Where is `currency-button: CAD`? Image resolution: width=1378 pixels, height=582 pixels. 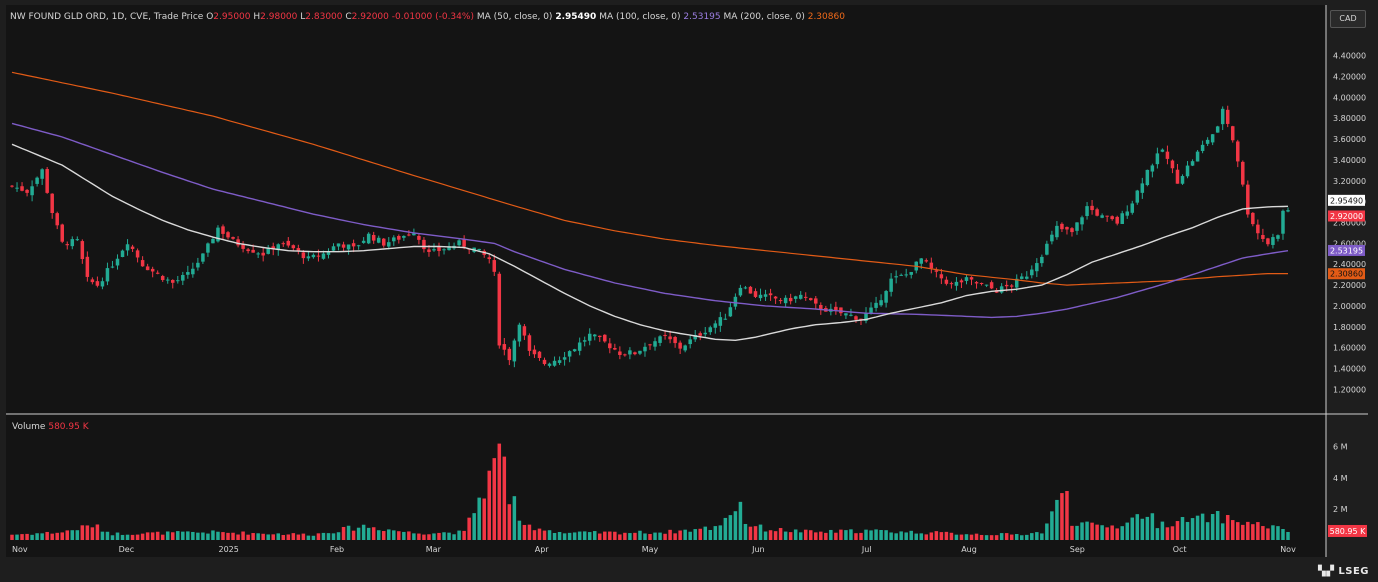 currency-button: CAD is located at coordinates (1348, 19).